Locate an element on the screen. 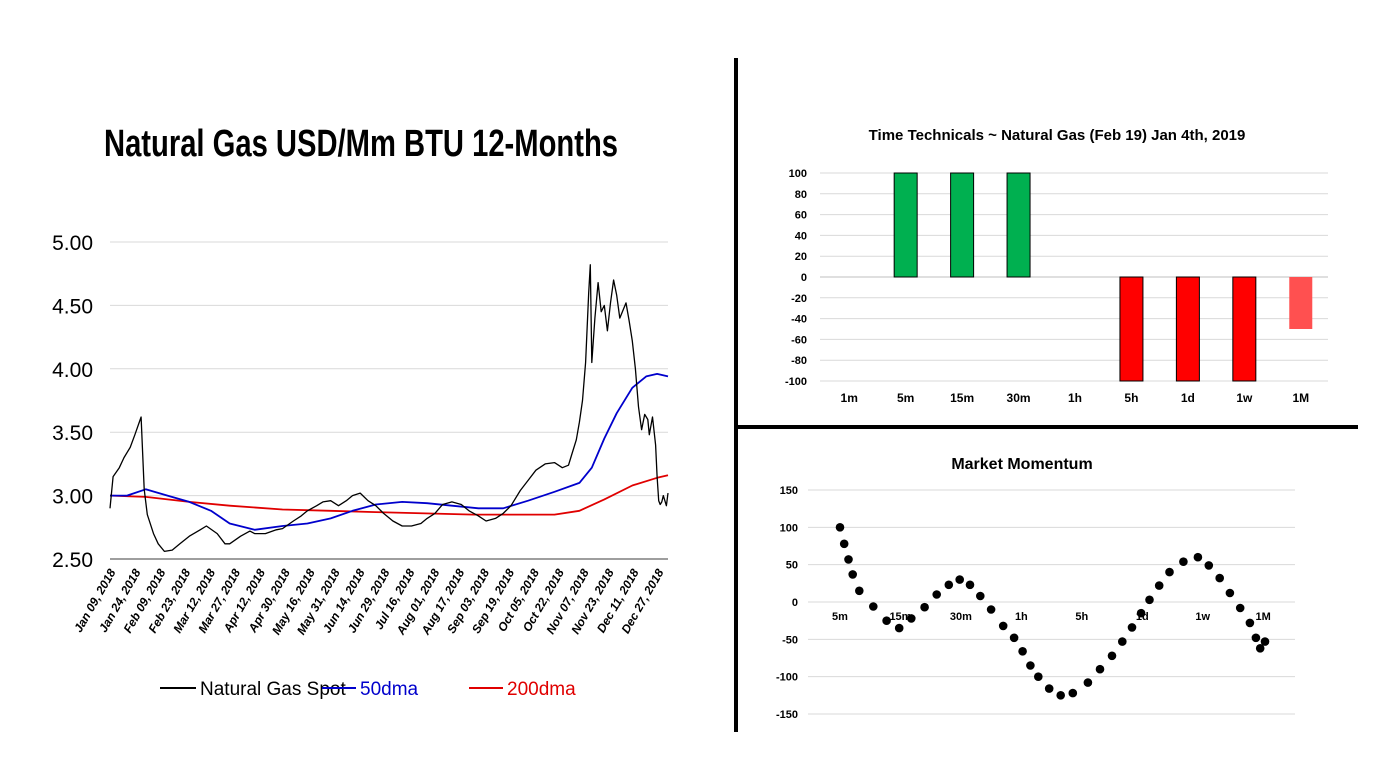 The image size is (1390, 772). bar-1d is located at coordinates (1187, 329).